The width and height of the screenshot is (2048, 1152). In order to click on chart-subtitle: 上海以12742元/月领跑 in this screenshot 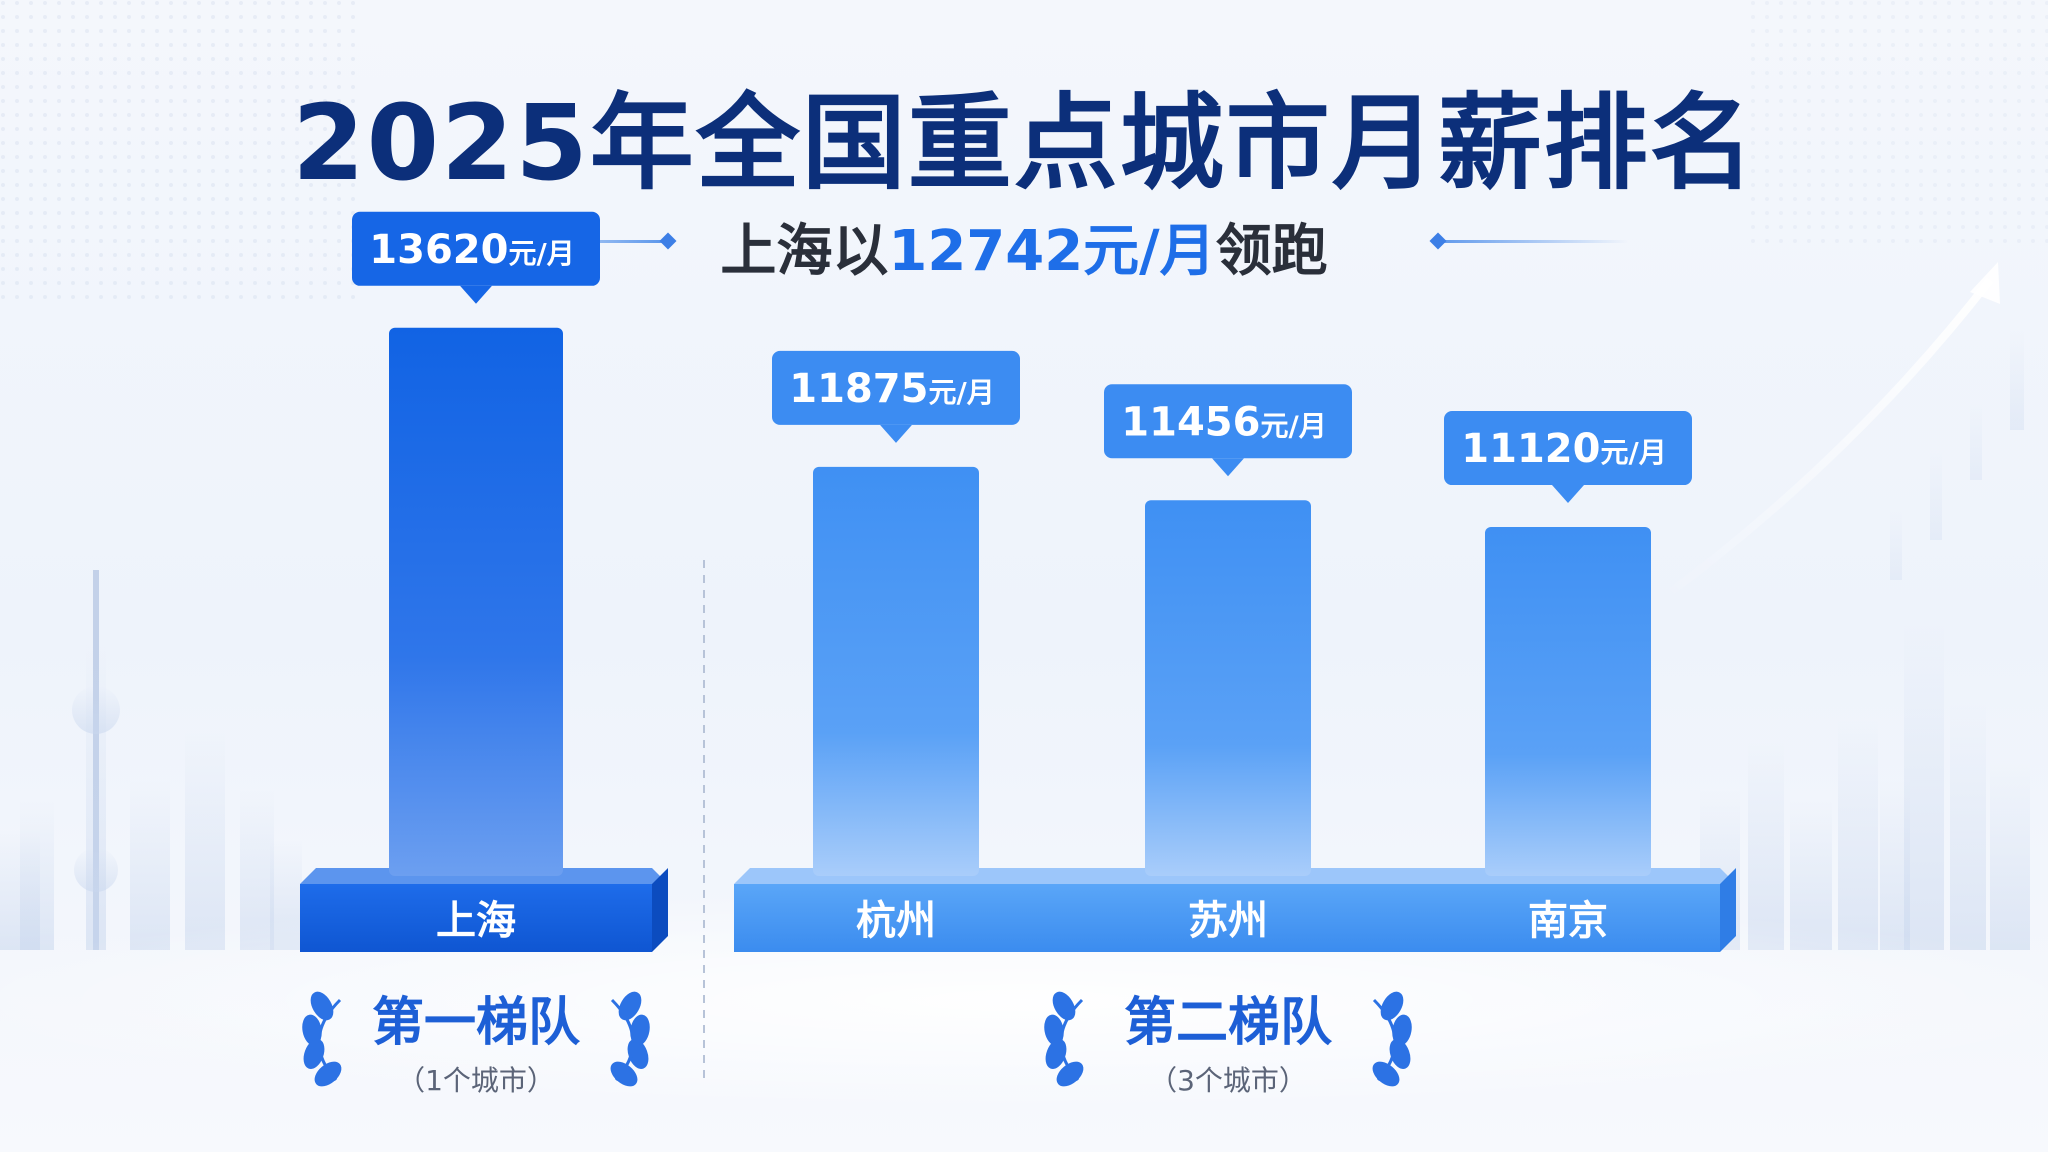, I will do `click(1024, 246)`.